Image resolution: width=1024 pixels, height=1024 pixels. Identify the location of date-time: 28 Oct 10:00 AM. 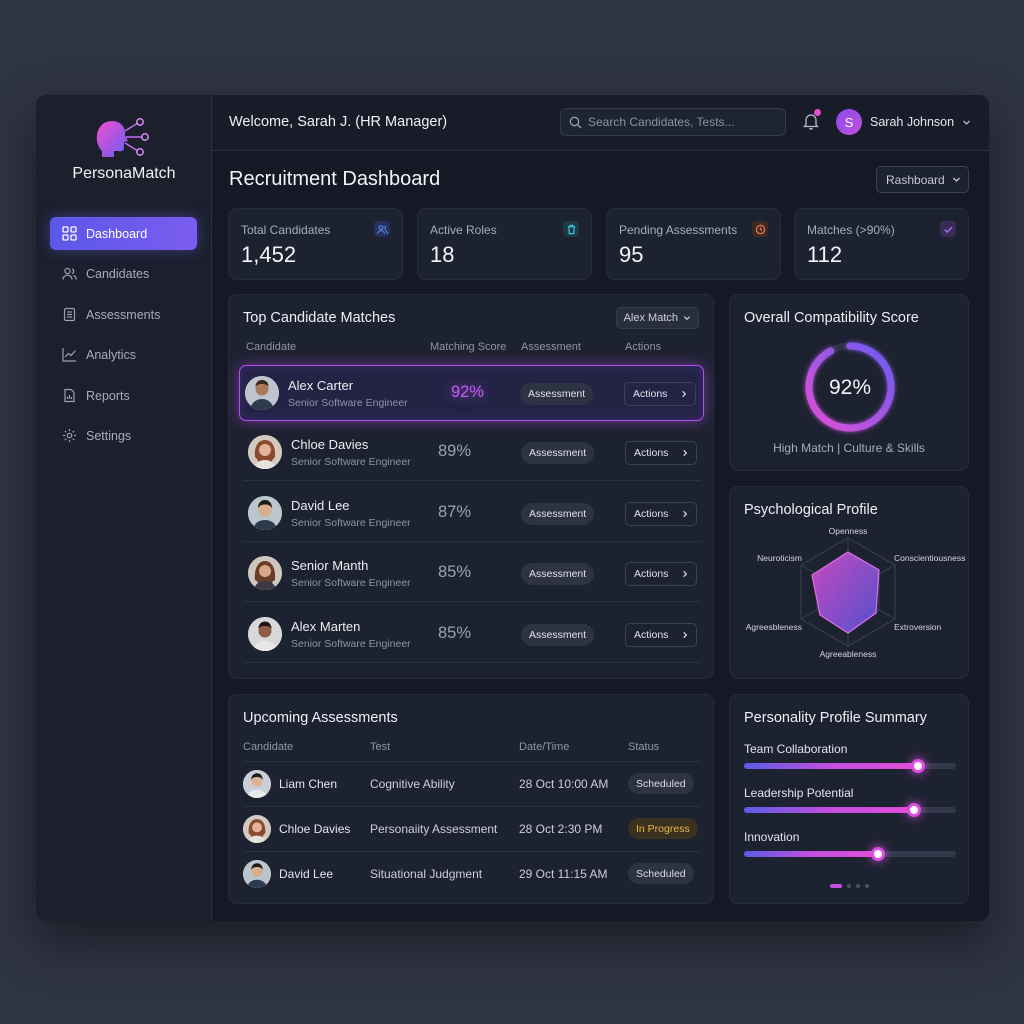
(564, 784).